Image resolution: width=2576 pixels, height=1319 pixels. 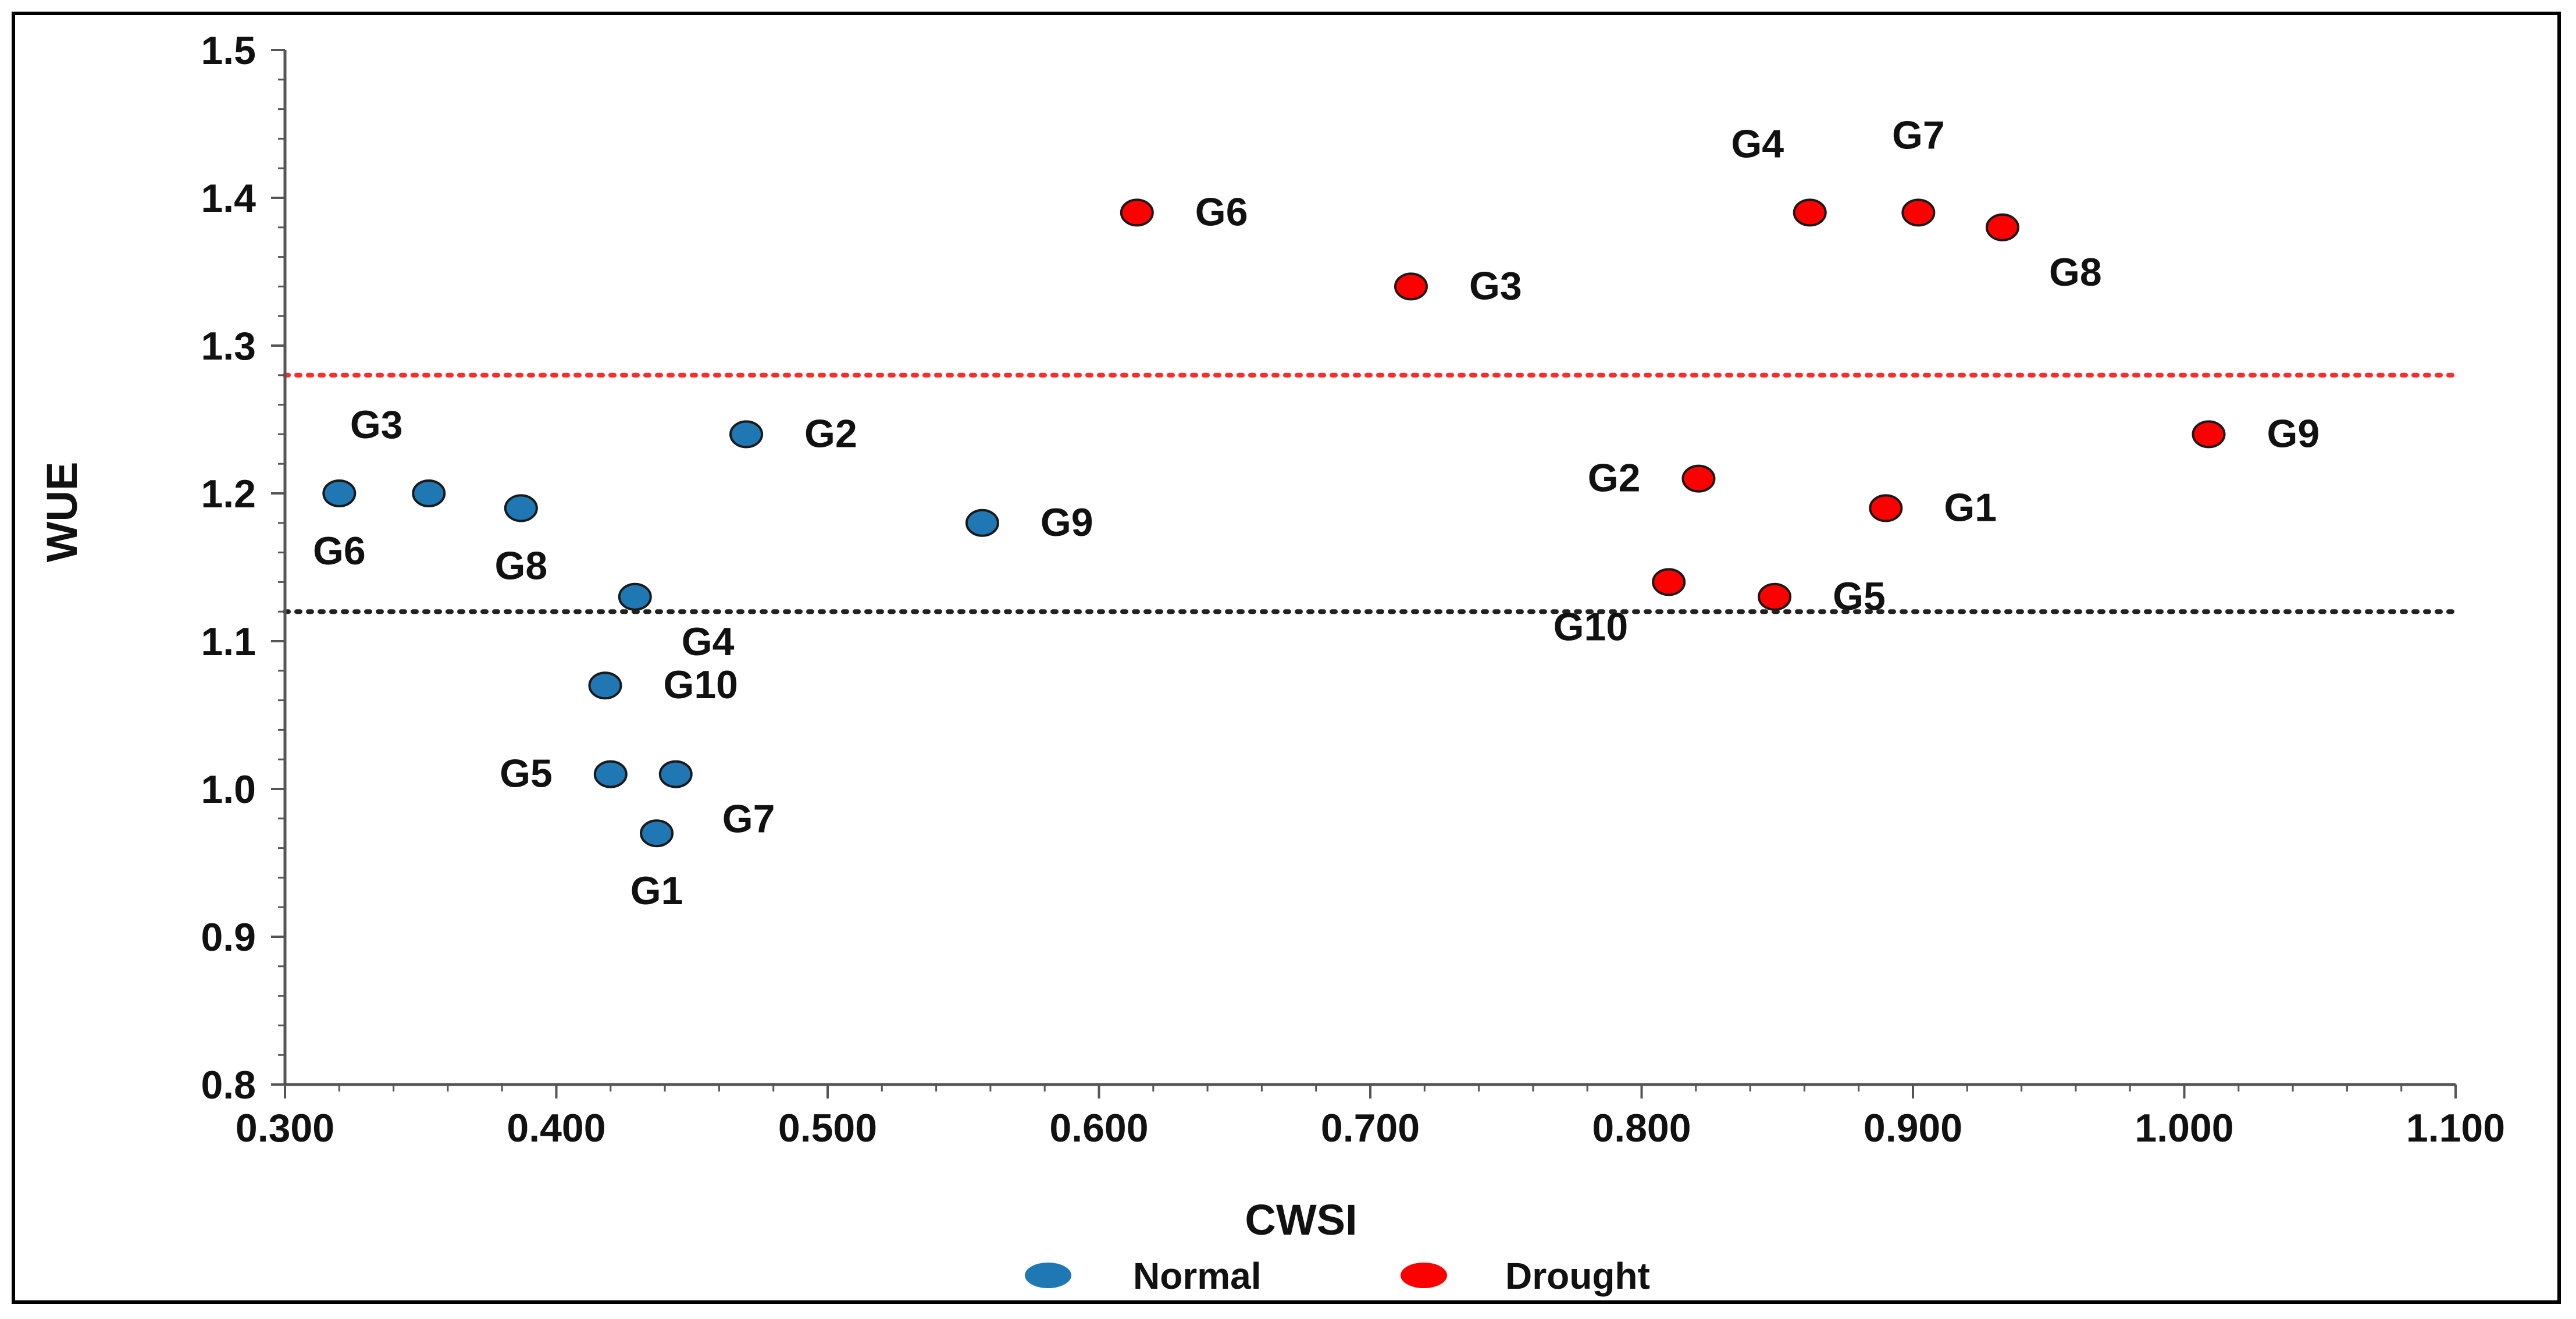 What do you see at coordinates (827, 1128) in the screenshot?
I see `x-tick-label: 0.500` at bounding box center [827, 1128].